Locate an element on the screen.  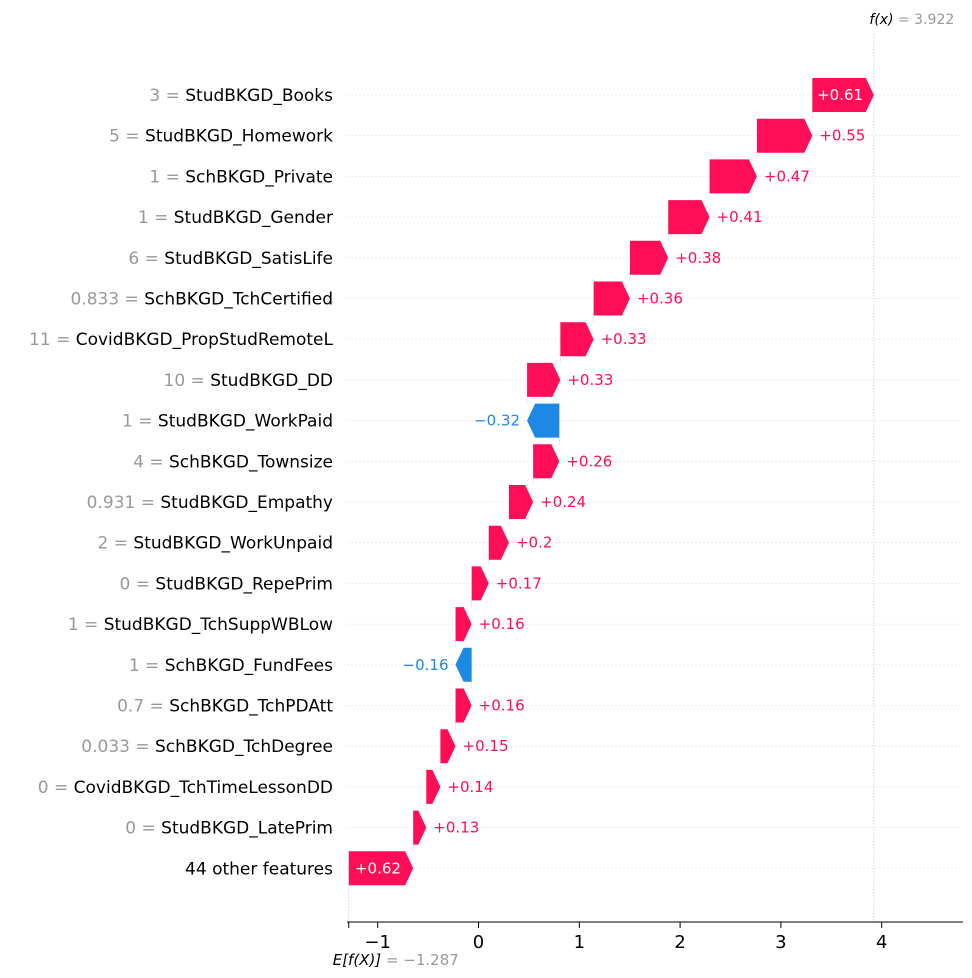
contribution-label: +0.62 is located at coordinates (378, 868).